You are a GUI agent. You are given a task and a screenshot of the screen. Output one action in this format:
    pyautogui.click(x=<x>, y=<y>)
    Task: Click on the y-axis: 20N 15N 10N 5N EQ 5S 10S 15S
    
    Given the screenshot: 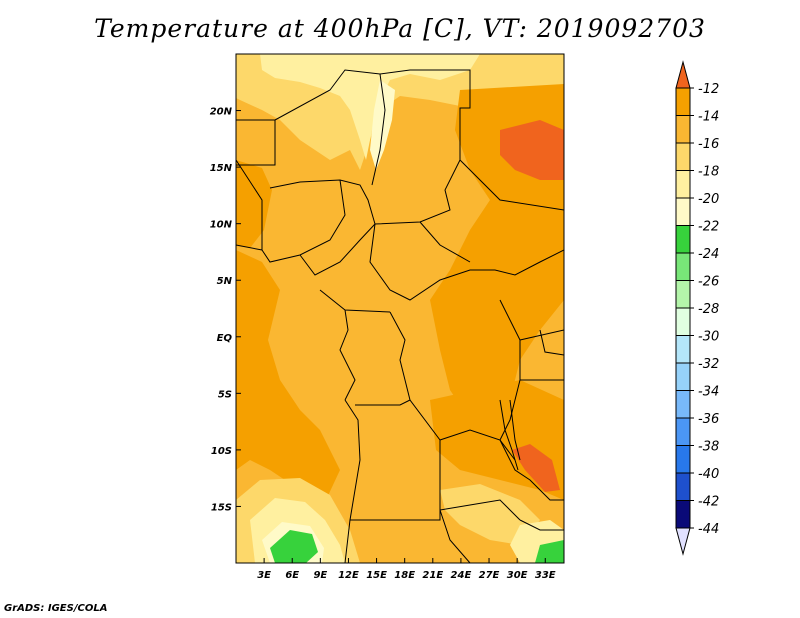 What is the action you would take?
    pyautogui.click(x=225, y=310)
    